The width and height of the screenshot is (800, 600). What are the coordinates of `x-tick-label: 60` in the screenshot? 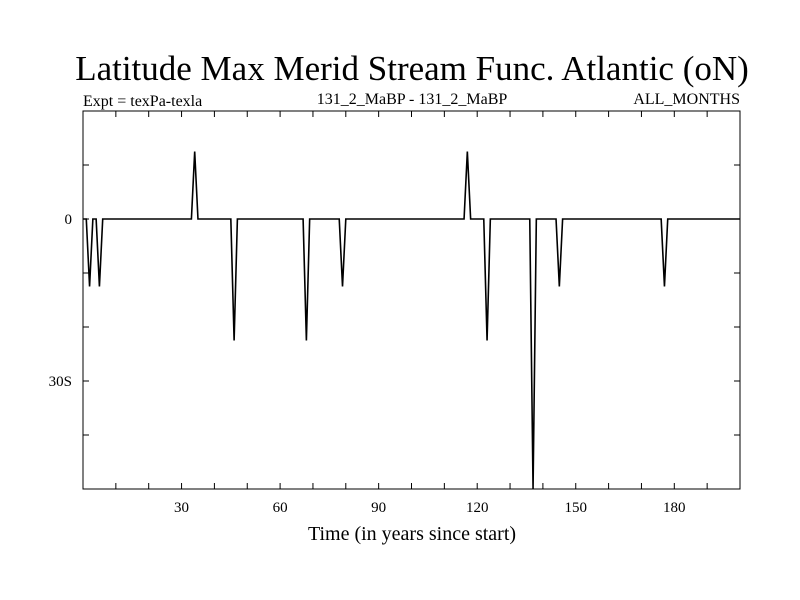 It's located at (280, 508).